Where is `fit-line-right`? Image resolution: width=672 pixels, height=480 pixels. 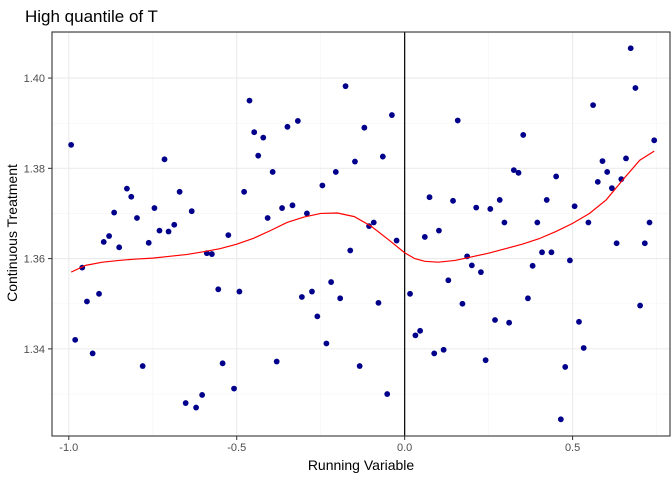 fit-line-right is located at coordinates (529, 206).